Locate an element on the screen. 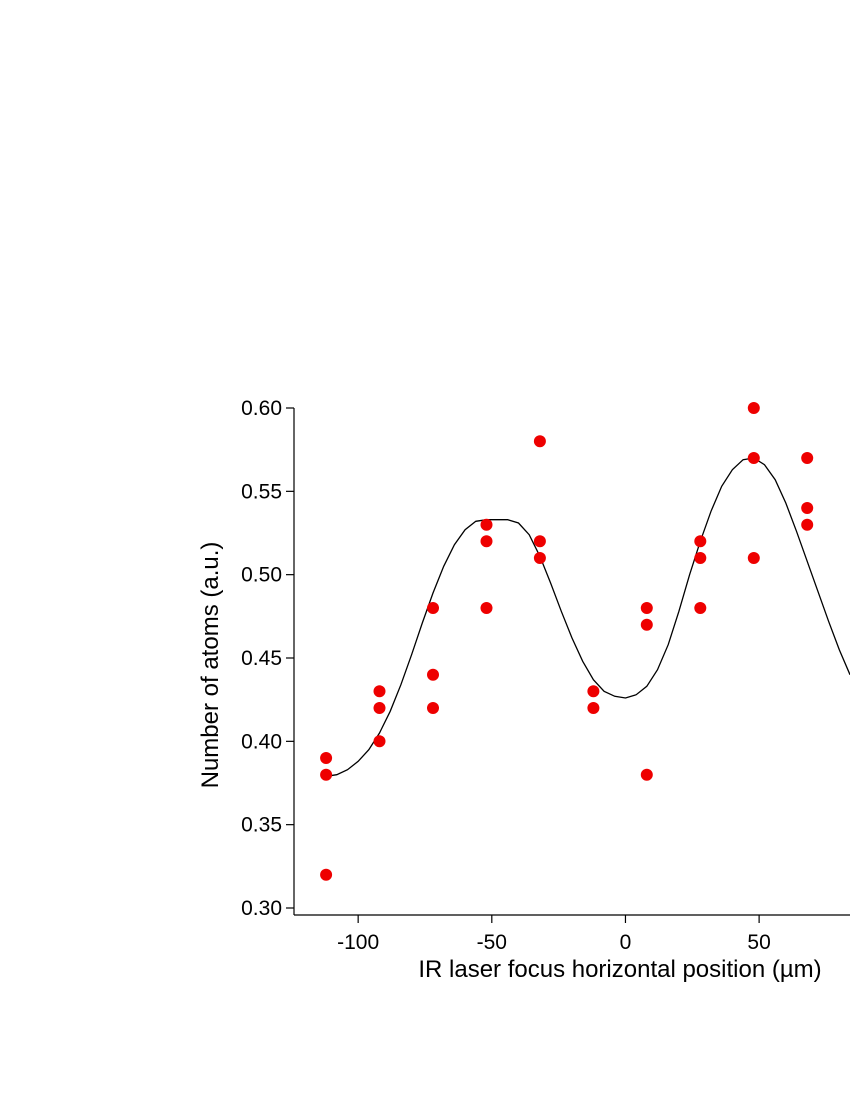  y-tick-label: 0.60 is located at coordinates (261, 408).